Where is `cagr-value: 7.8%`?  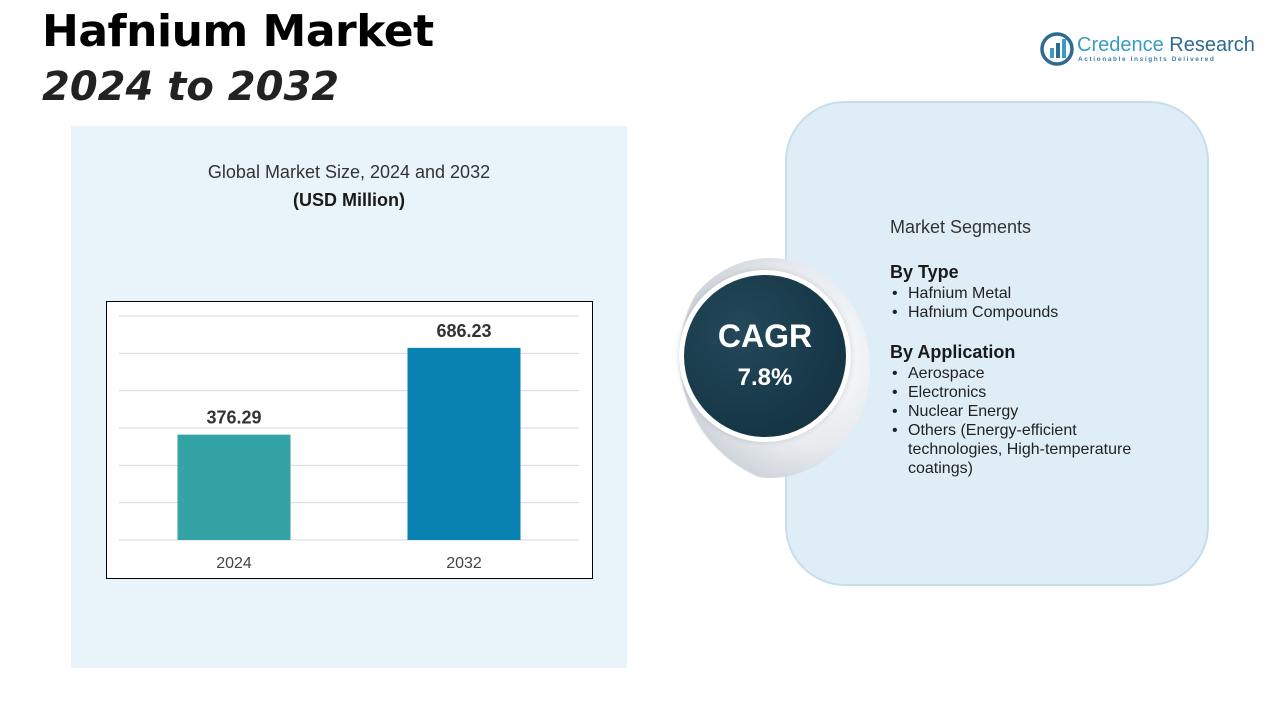
cagr-value: 7.8% is located at coordinates (765, 377).